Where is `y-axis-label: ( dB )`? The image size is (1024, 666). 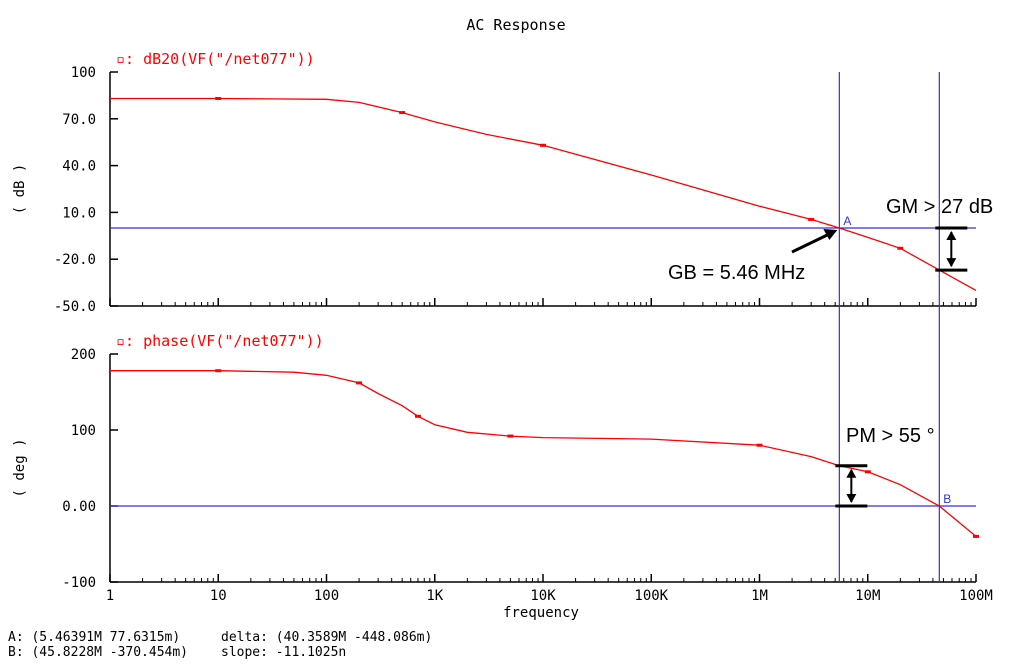
y-axis-label: ( dB ) is located at coordinates (20, 189).